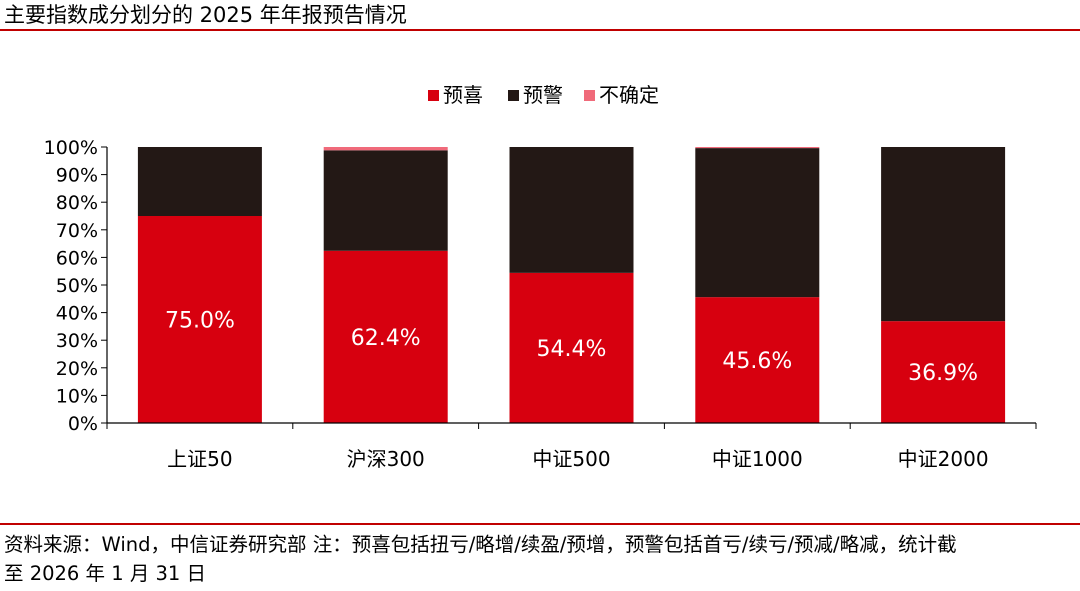 The image size is (1080, 591). I want to click on y-tick-label: 10%, so click(77, 396).